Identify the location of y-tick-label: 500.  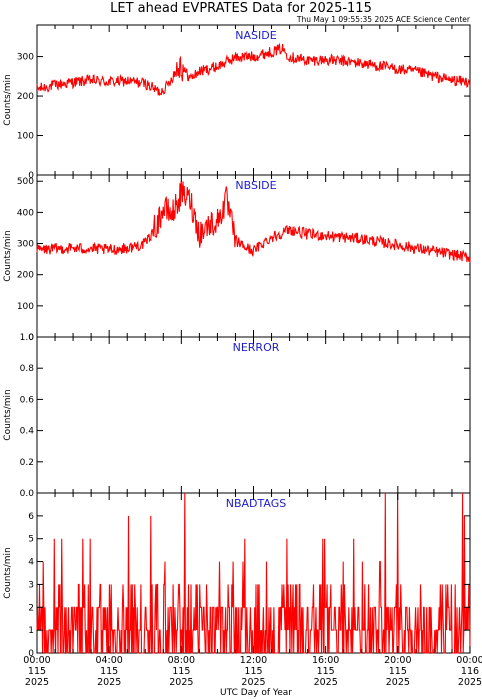
(25, 182).